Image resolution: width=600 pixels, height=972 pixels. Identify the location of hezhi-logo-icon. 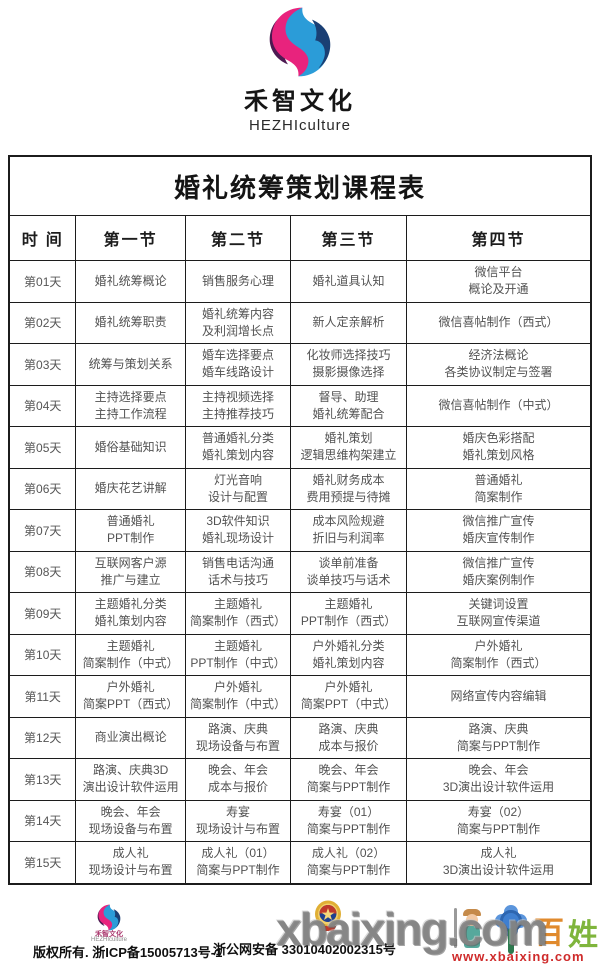
(300, 42).